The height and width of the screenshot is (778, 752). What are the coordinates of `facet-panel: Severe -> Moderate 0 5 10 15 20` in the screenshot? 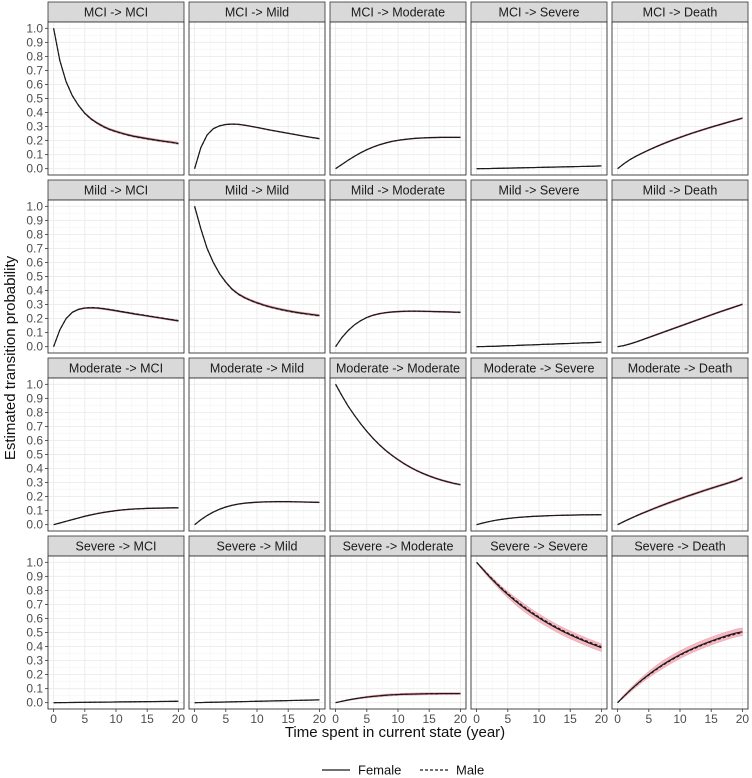 It's located at (398, 630).